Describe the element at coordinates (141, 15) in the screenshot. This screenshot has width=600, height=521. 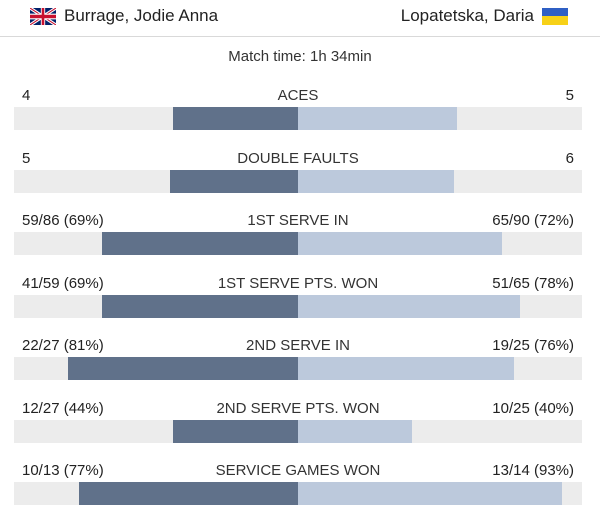
I see `player-left-name: Burrage, Jodie Anna` at that location.